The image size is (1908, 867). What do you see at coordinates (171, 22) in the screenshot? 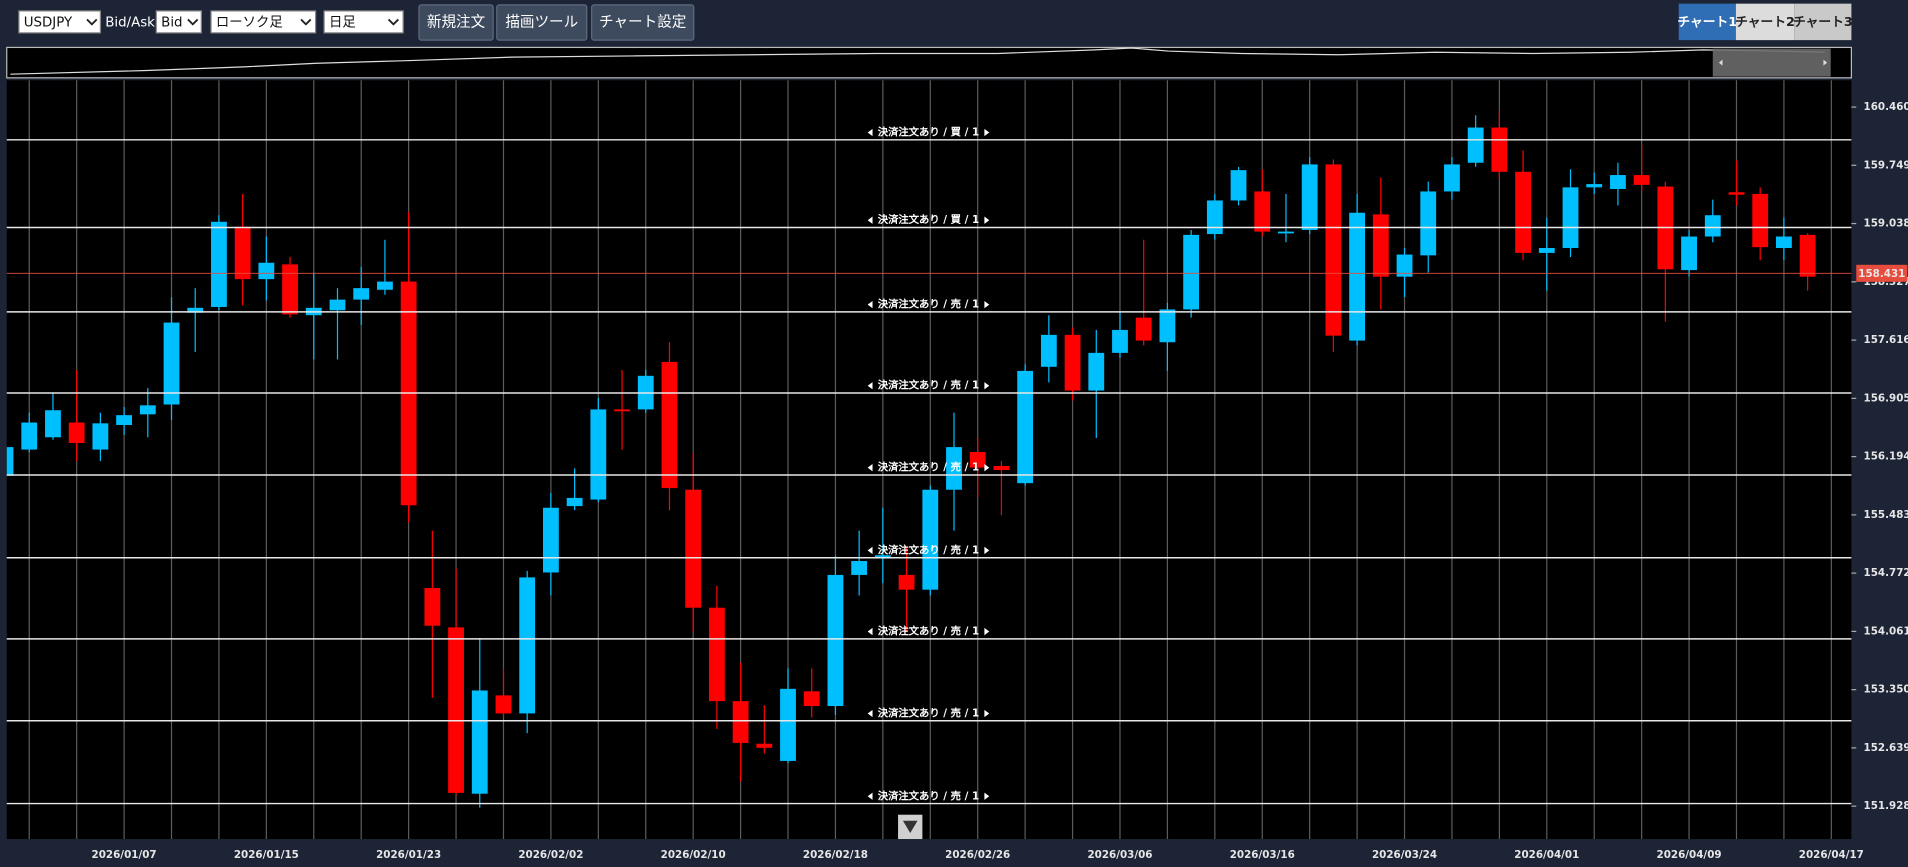
I see `price-type: Bid` at bounding box center [171, 22].